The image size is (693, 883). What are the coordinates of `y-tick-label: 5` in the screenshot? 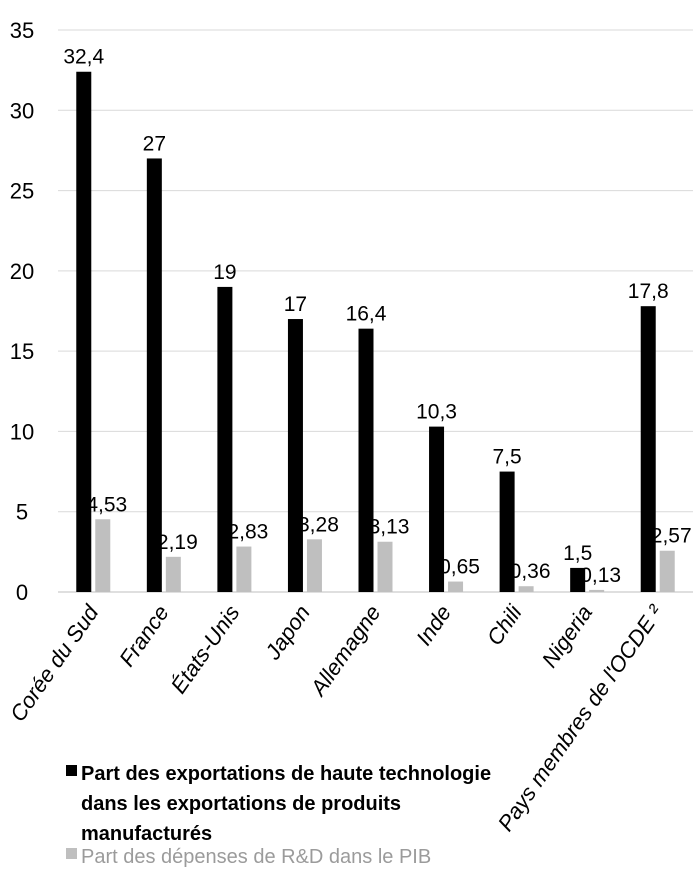 It's located at (22, 512).